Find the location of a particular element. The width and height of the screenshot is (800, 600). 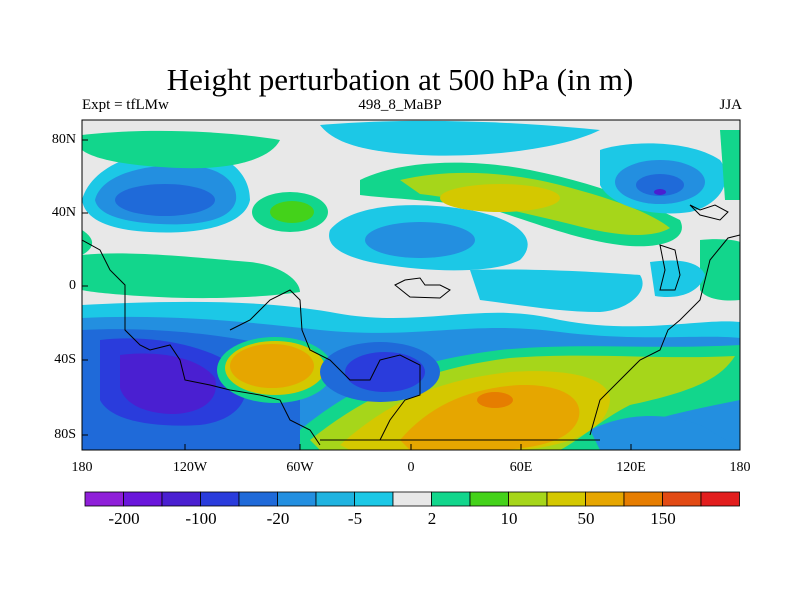

colorbar-label-3: -20 is located at coordinates (278, 518).